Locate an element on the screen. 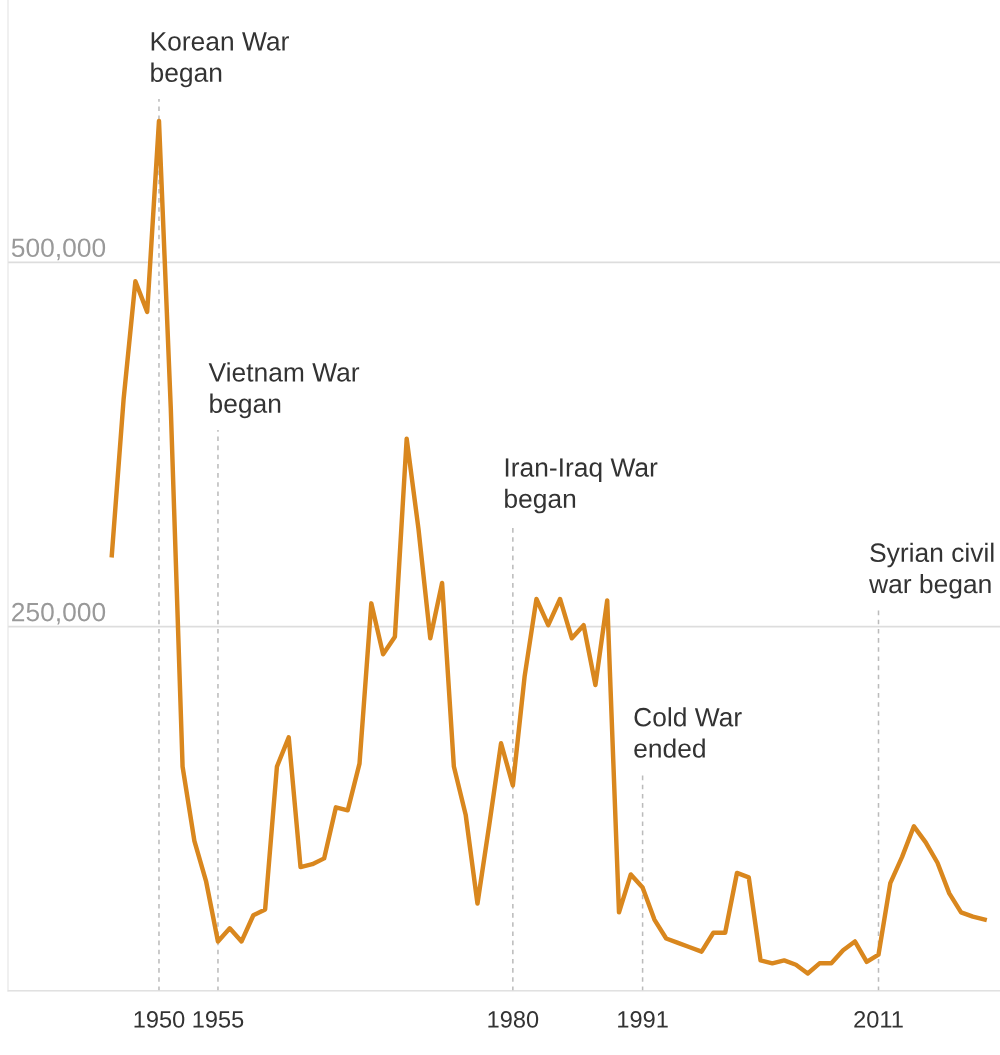  ref-line-label: Cold War ended is located at coordinates (688, 732).